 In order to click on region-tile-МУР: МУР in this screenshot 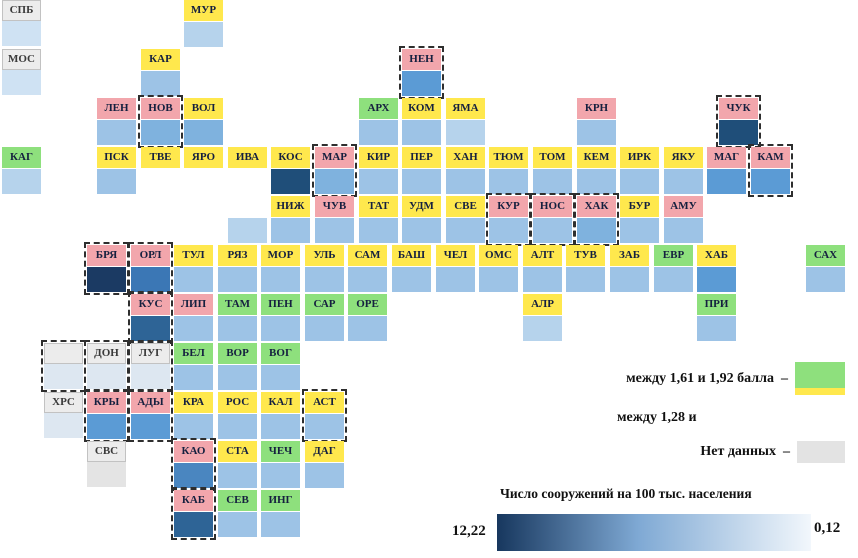, I will do `click(203, 23)`.